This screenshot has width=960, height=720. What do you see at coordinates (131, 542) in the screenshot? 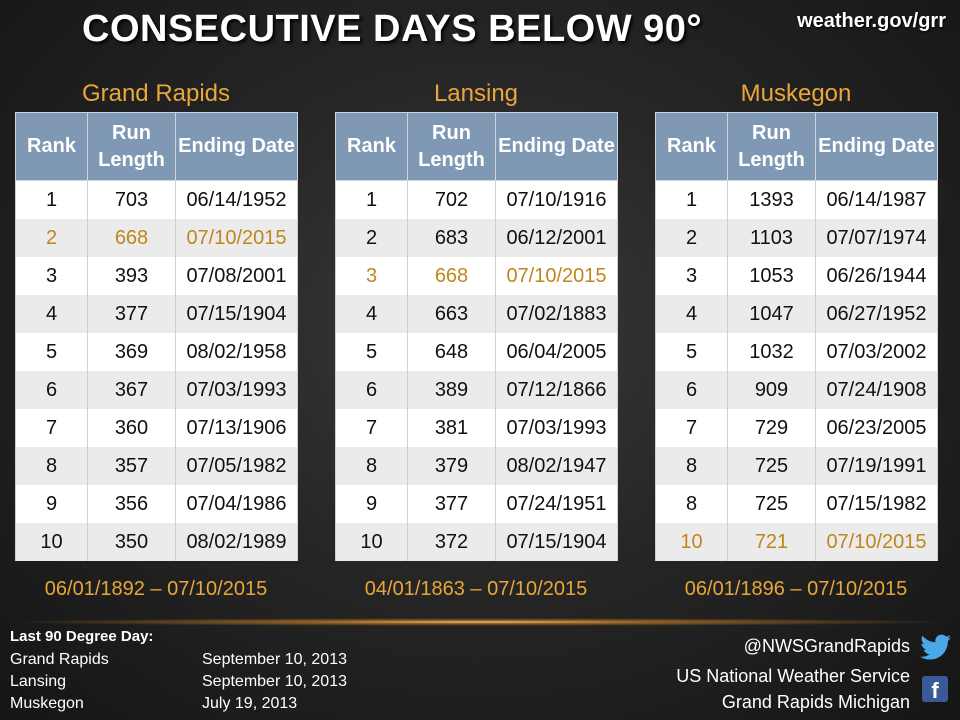
I see `run-length-cell: 350` at bounding box center [131, 542].